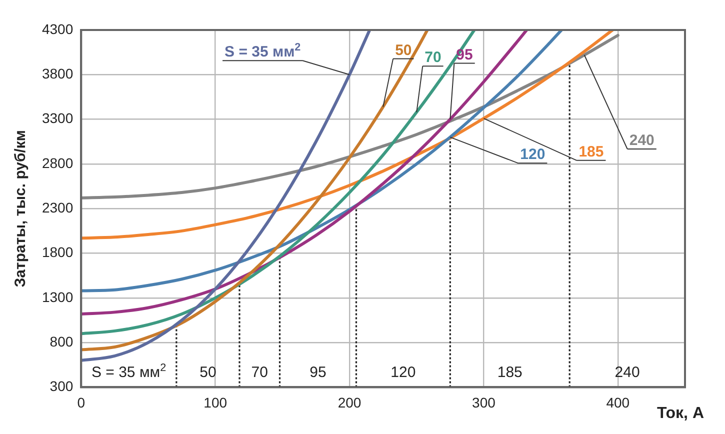  I want to click on x-tick-label: 400, so click(618, 402).